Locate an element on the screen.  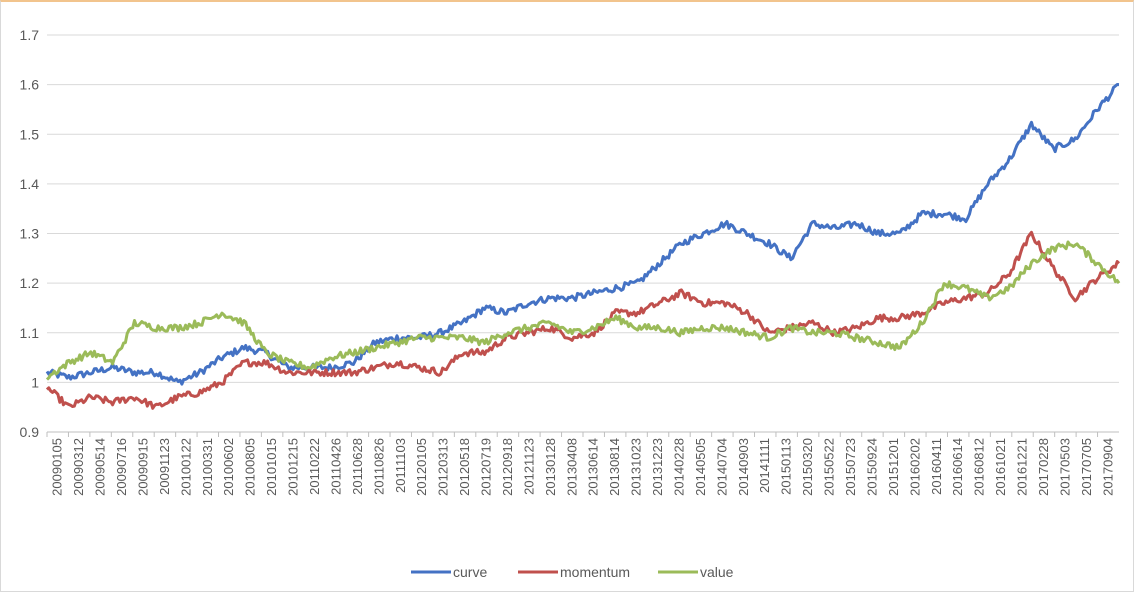
y-tick-label: 0.9 is located at coordinates (30, 432).